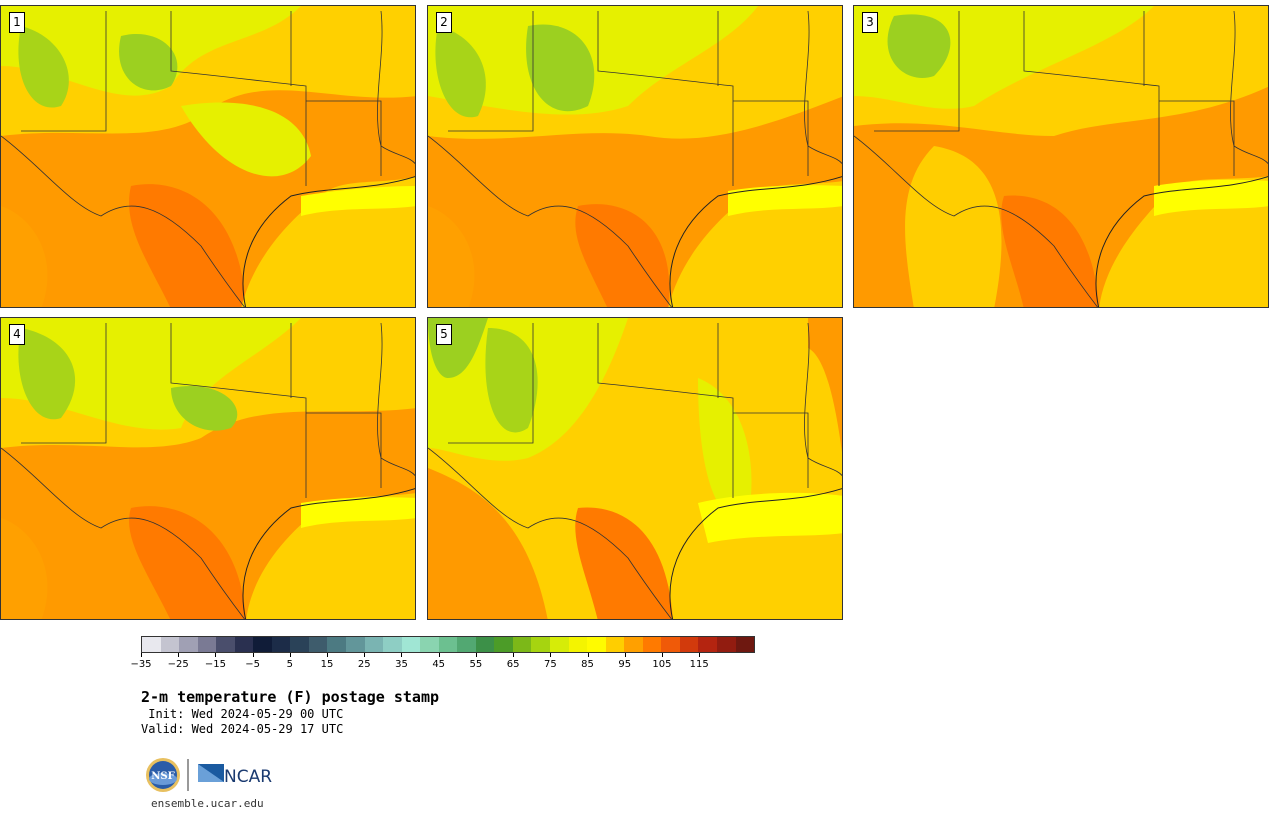 The image size is (1280, 815). What do you see at coordinates (17, 22) in the screenshot?
I see `panel-number: 1` at bounding box center [17, 22].